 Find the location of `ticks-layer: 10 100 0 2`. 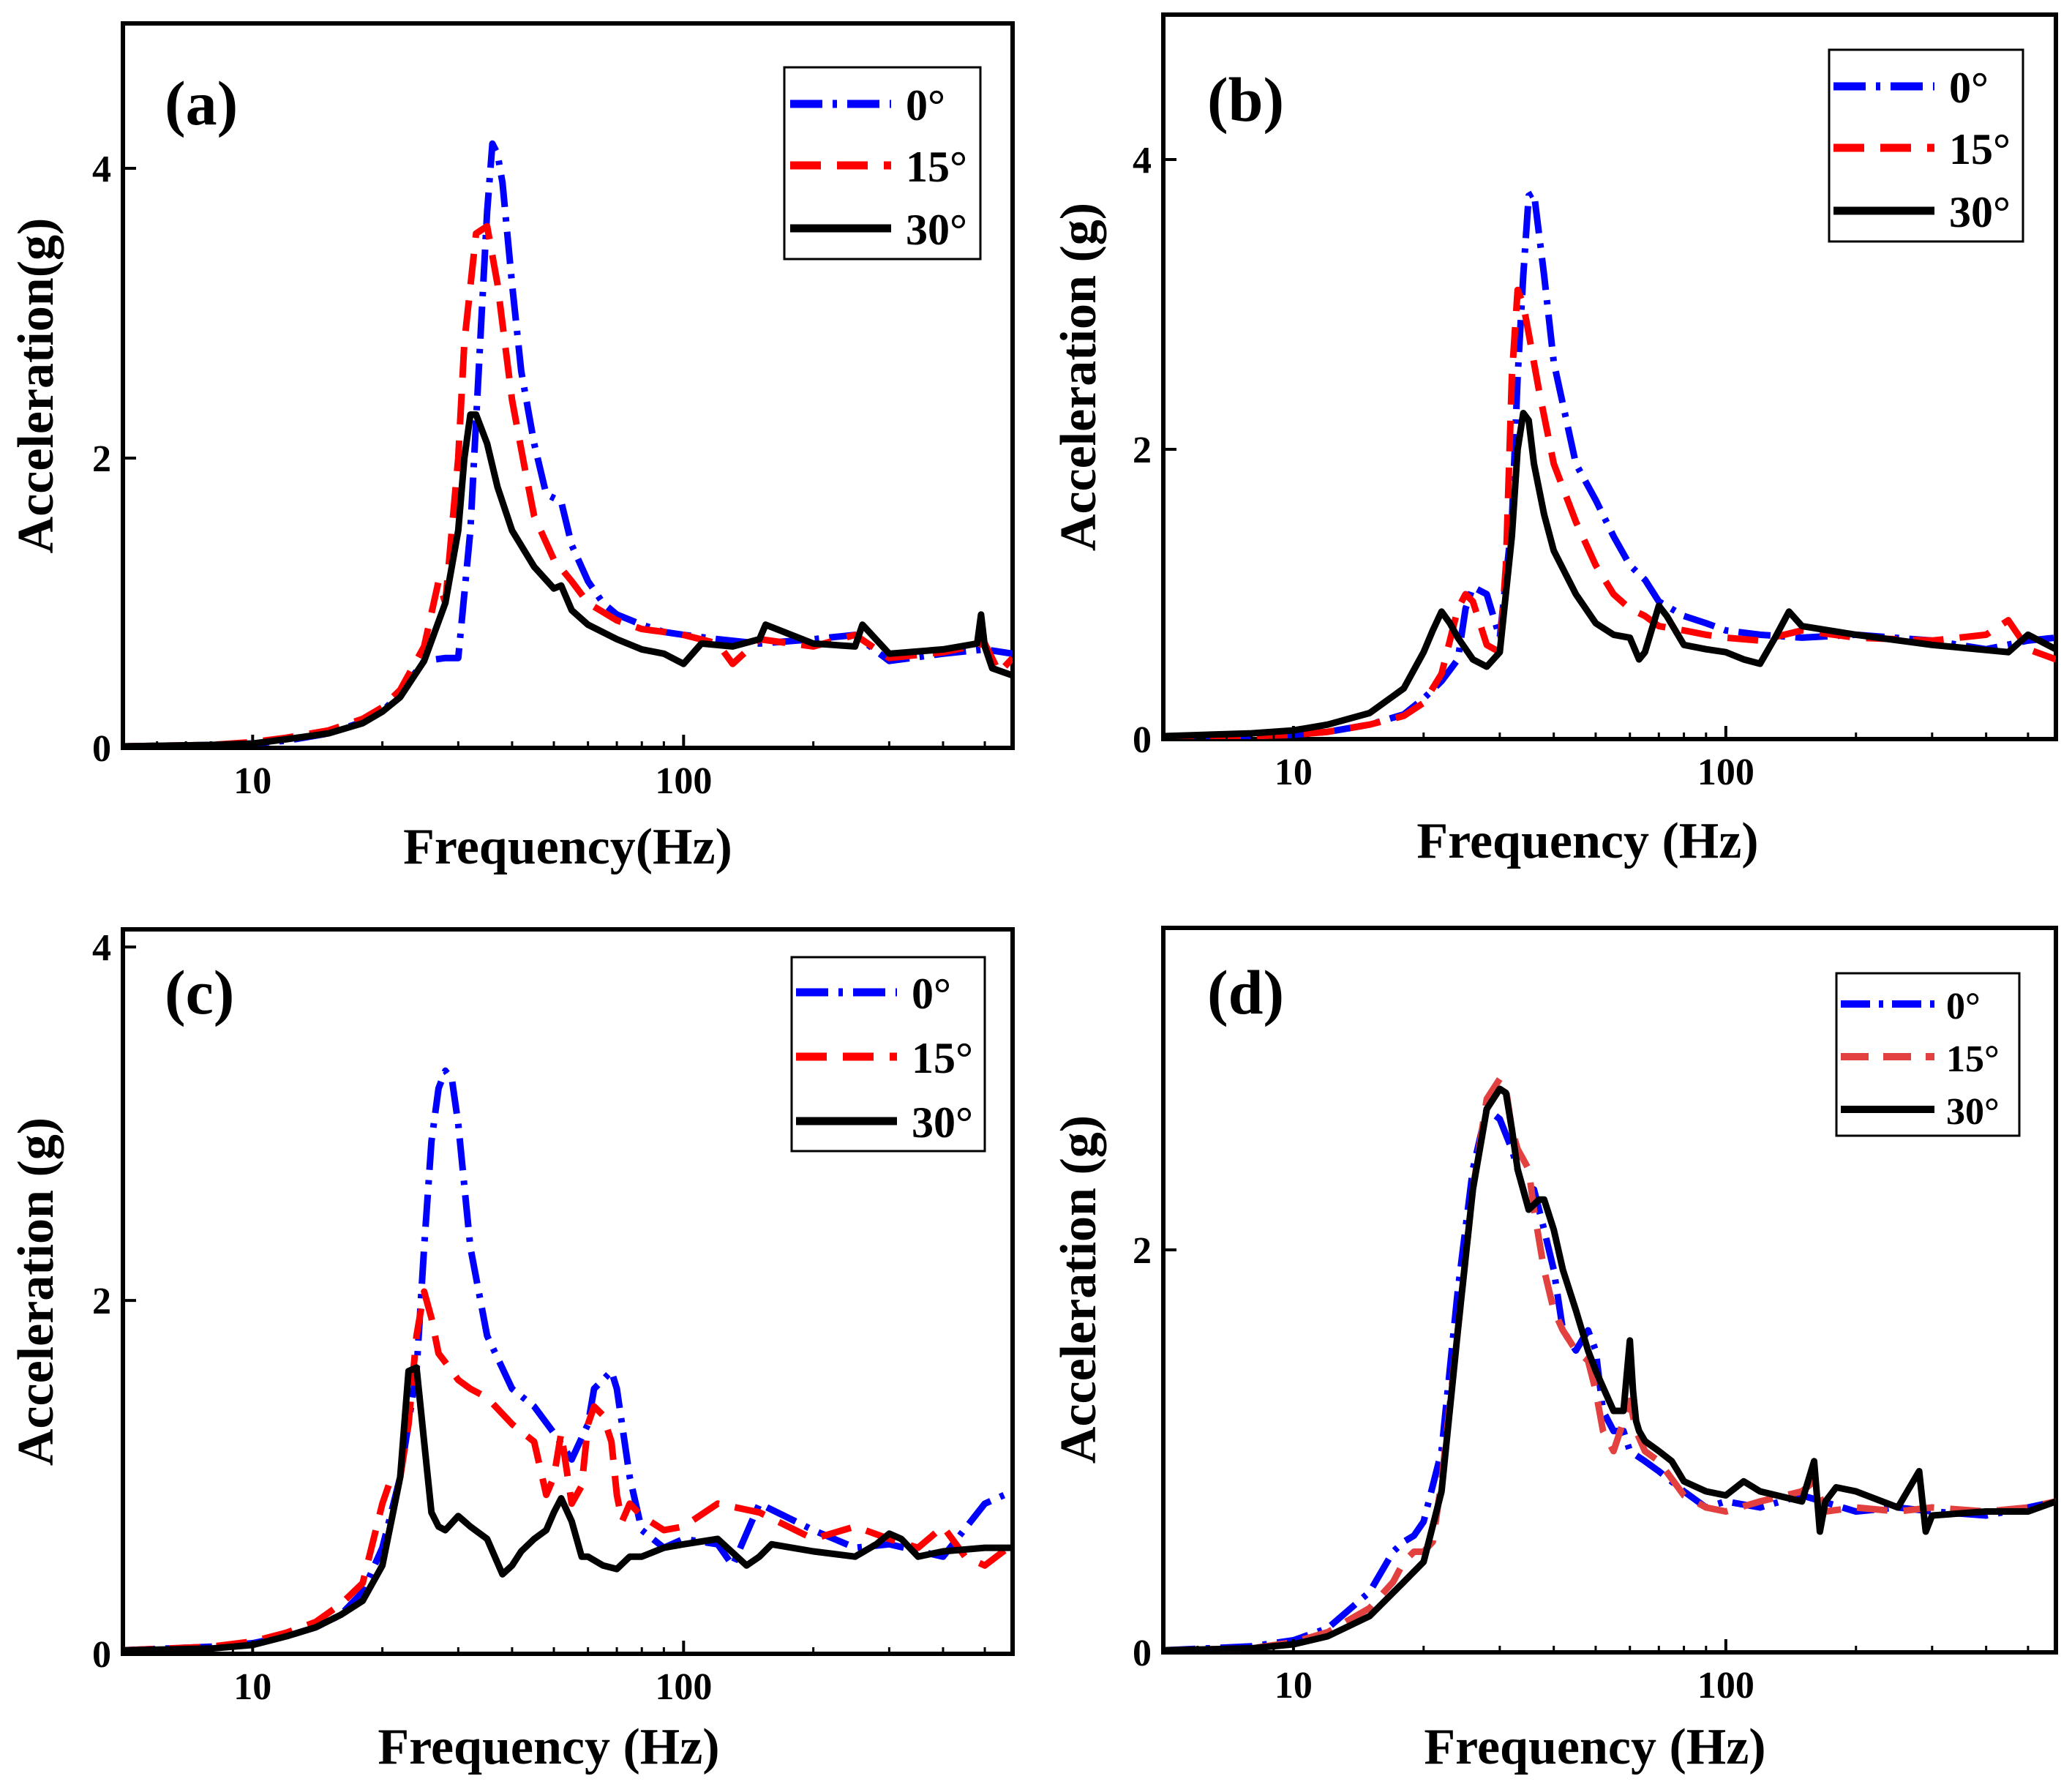

ticks-layer: 10 100 0 2 is located at coordinates (1581, 1468).